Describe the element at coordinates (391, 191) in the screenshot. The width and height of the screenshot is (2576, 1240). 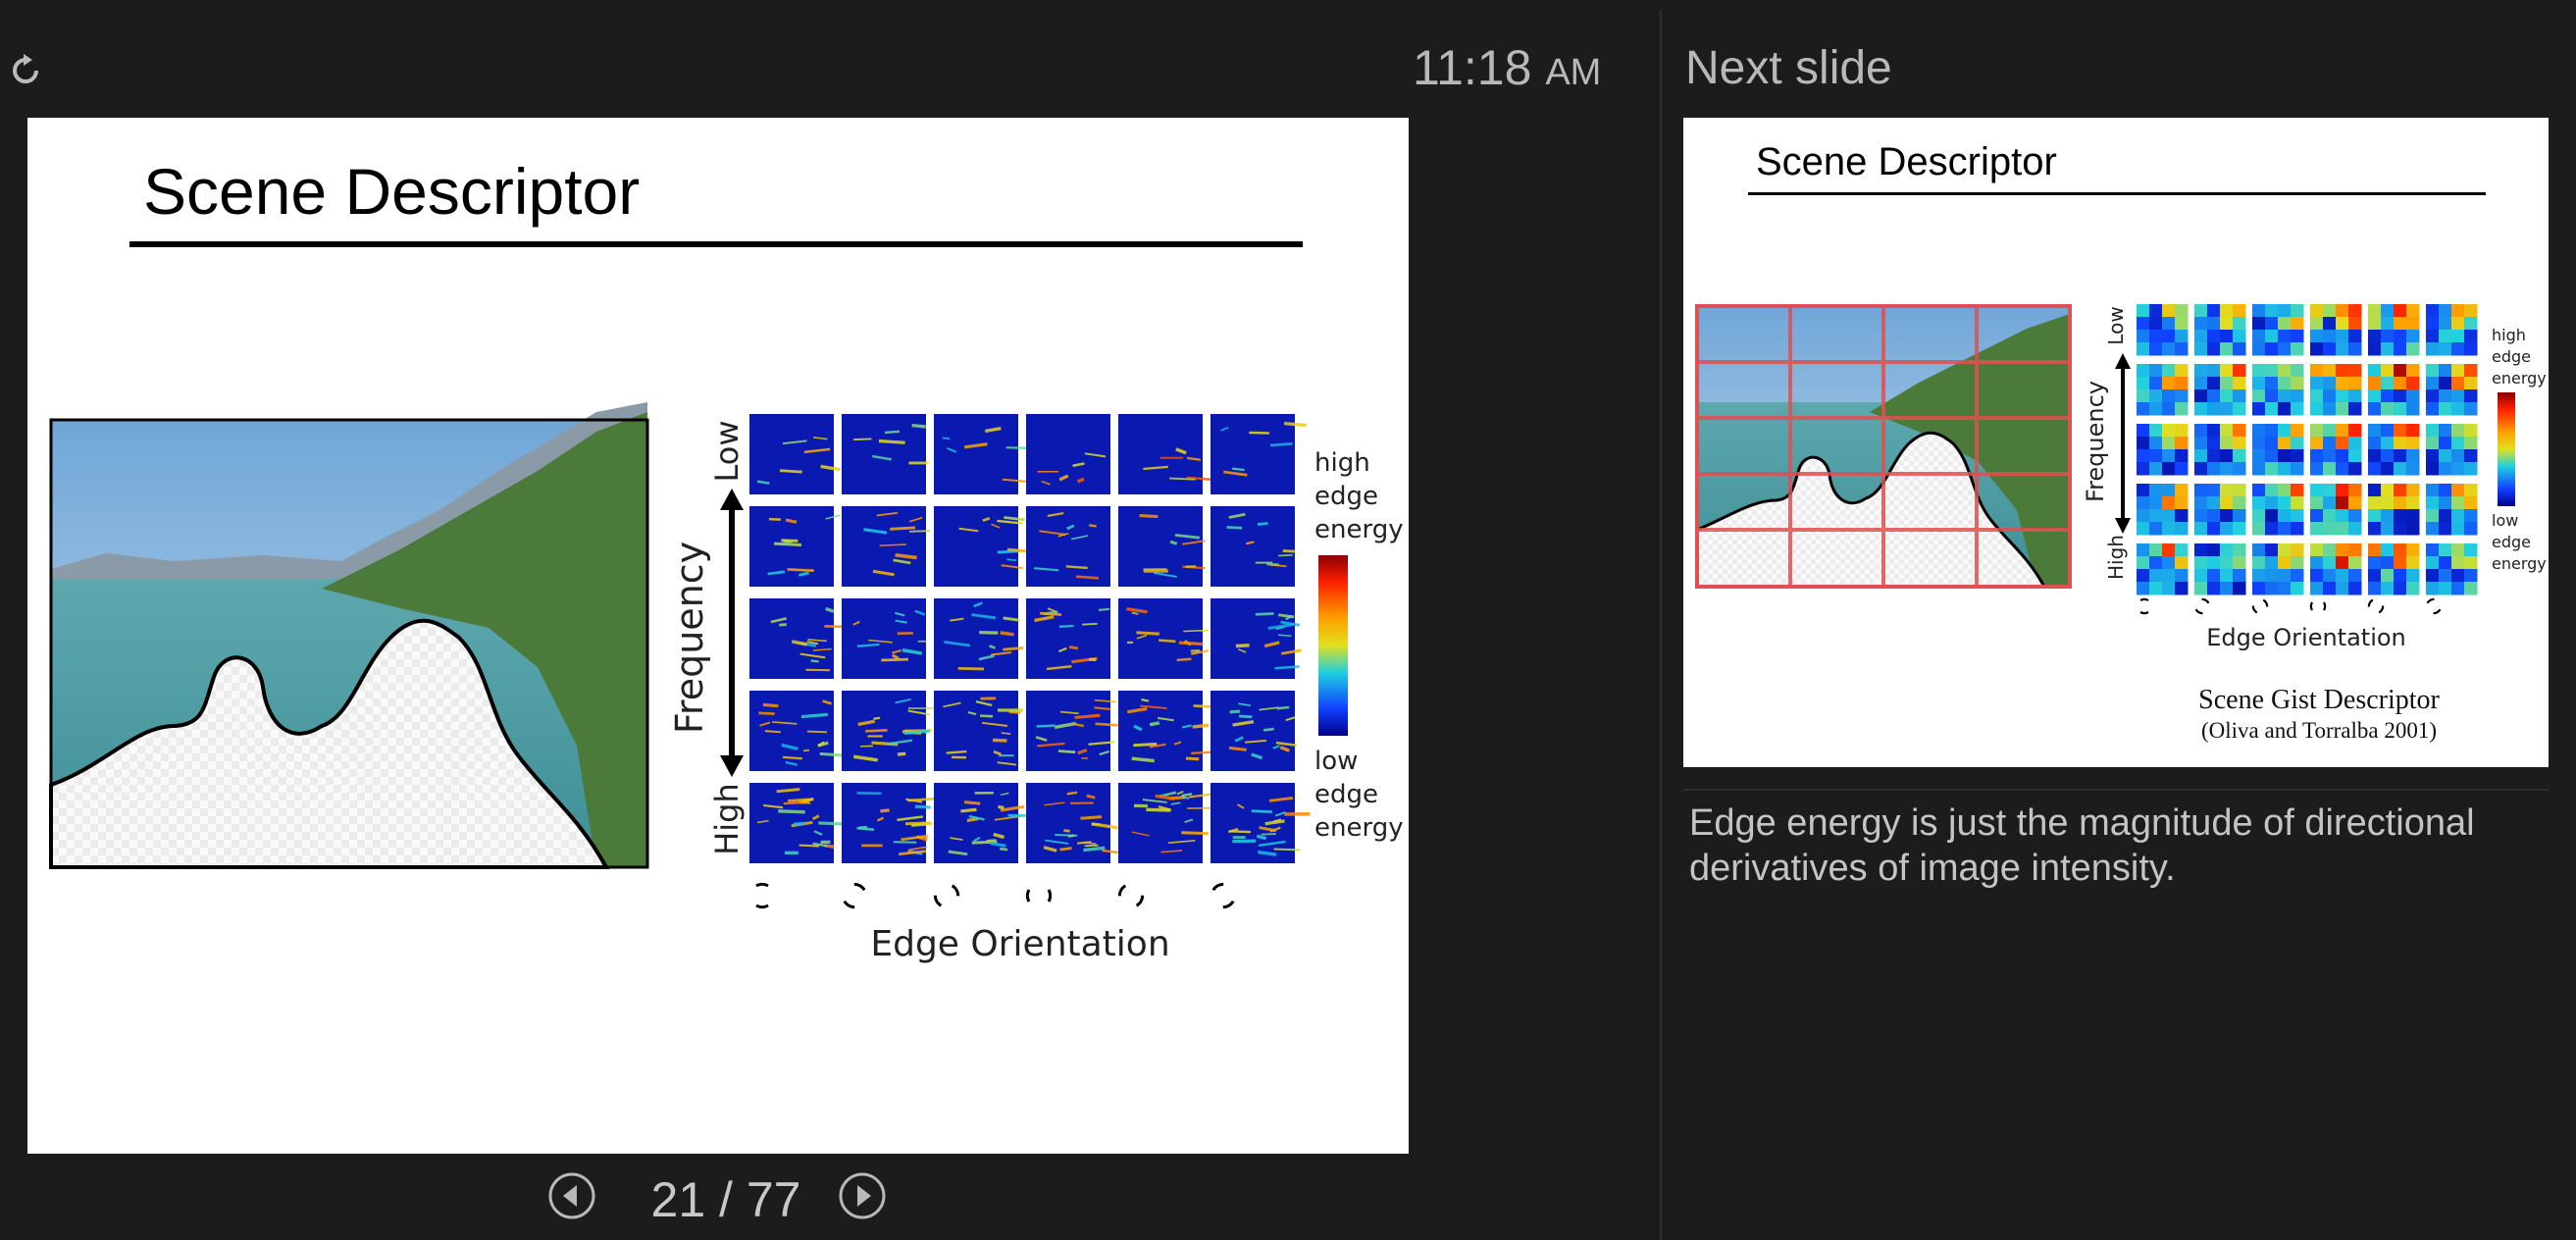
I see `slide-title: Scene Descriptor` at that location.